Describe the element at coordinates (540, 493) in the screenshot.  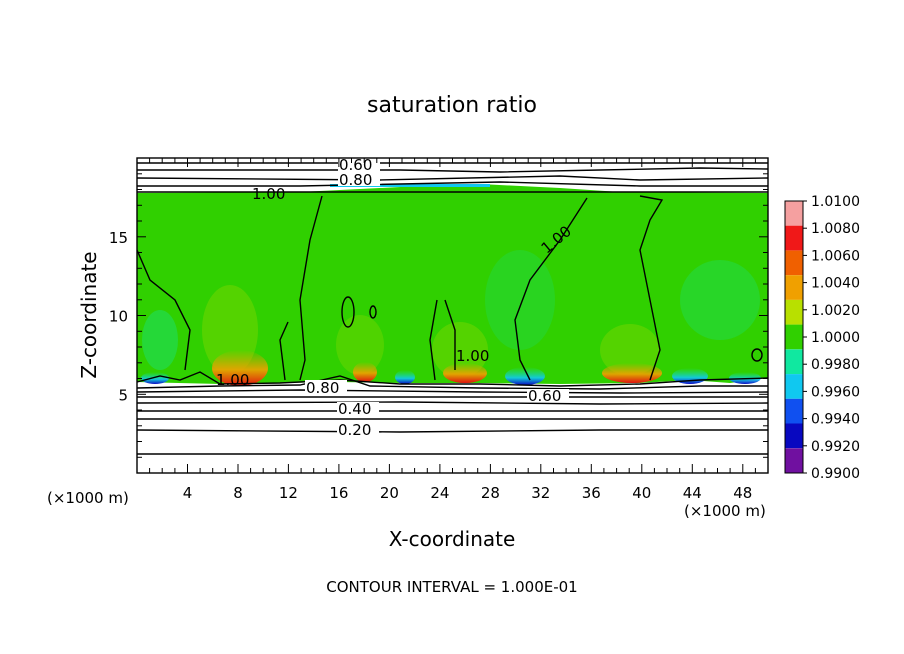
I see `x-tick-label: 32` at that location.